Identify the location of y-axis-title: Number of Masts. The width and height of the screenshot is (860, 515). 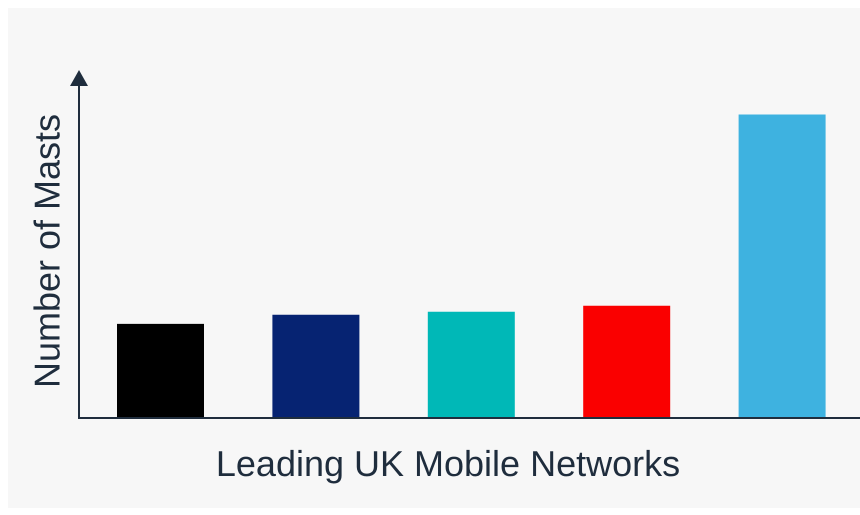
(47, 251).